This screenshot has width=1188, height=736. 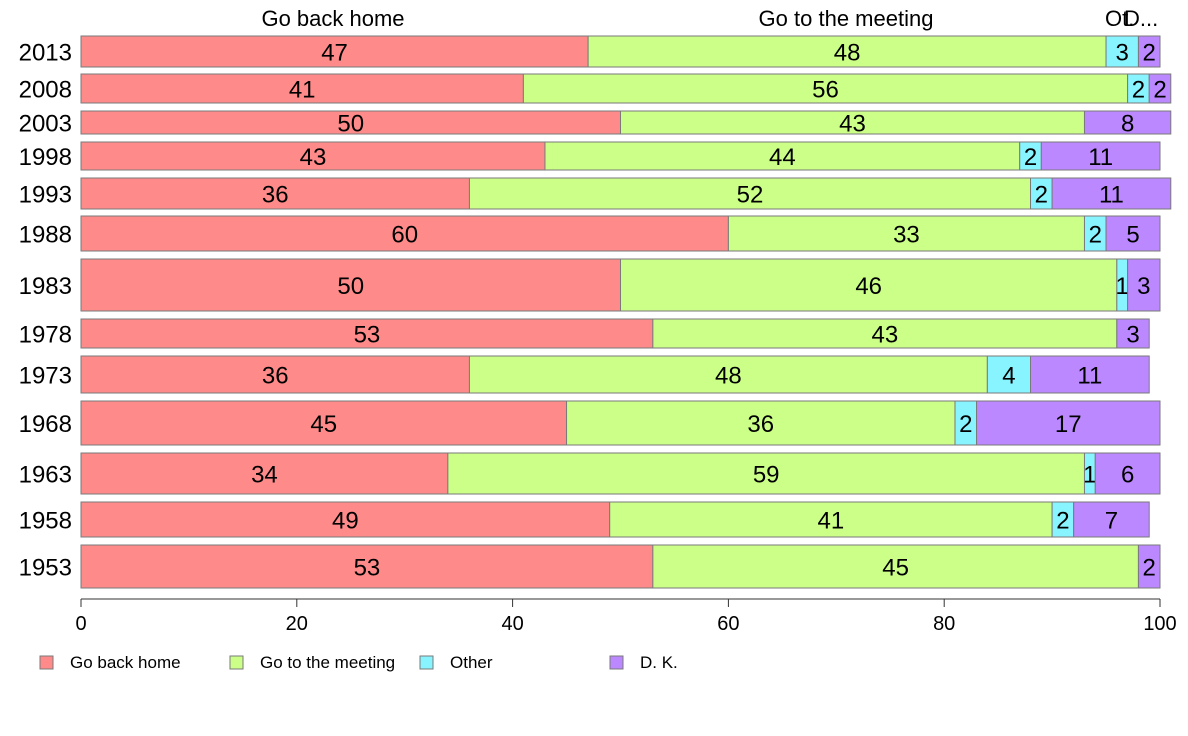 I want to click on x-tick-label: 0, so click(x=80, y=624).